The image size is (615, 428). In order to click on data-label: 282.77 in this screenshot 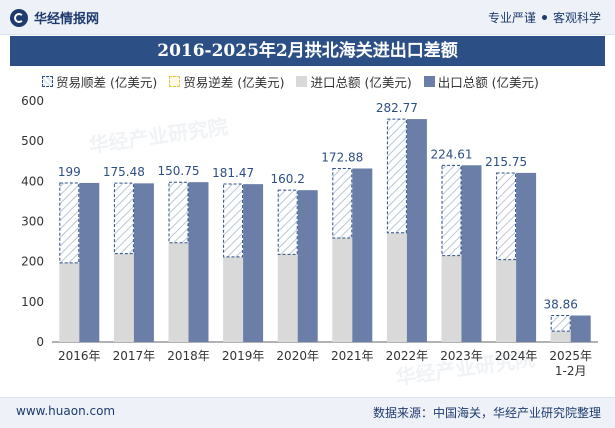, I will do `click(397, 108)`.